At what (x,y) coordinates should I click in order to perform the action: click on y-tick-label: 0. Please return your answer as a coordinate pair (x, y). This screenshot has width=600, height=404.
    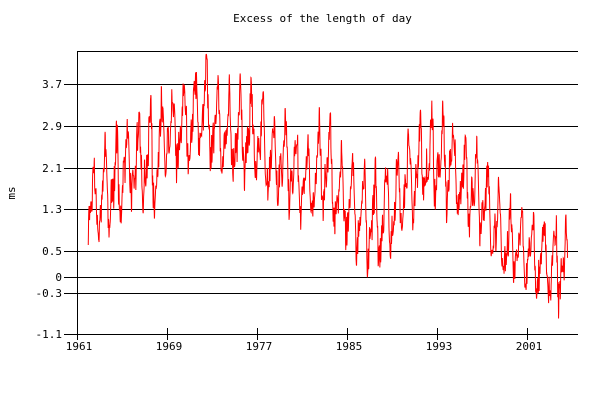
    Looking at the image, I should click on (58, 277).